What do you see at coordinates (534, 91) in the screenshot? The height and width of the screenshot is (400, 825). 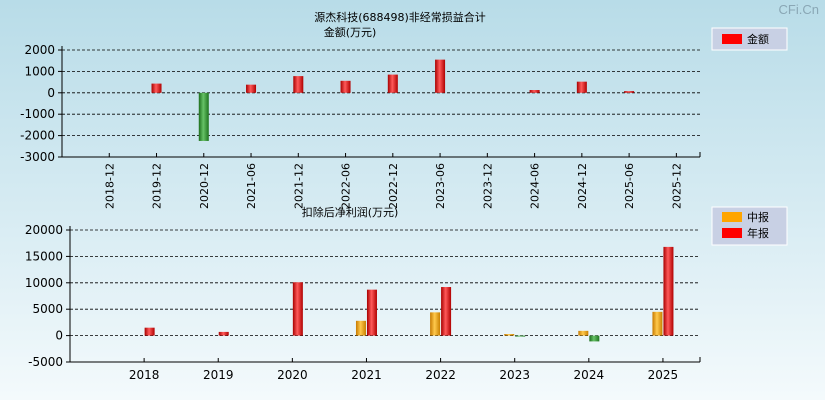 I see `bar-金额-2024-06` at bounding box center [534, 91].